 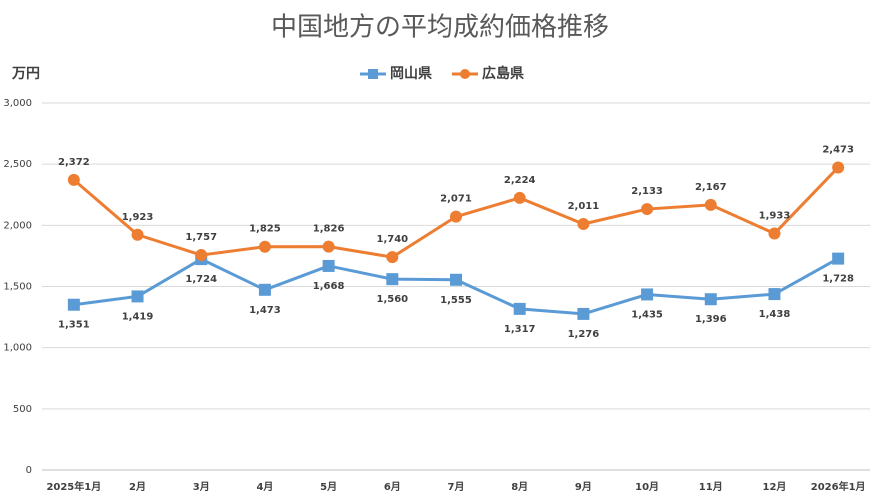 What do you see at coordinates (392, 239) in the screenshot?
I see `data-label: 1,740` at bounding box center [392, 239].